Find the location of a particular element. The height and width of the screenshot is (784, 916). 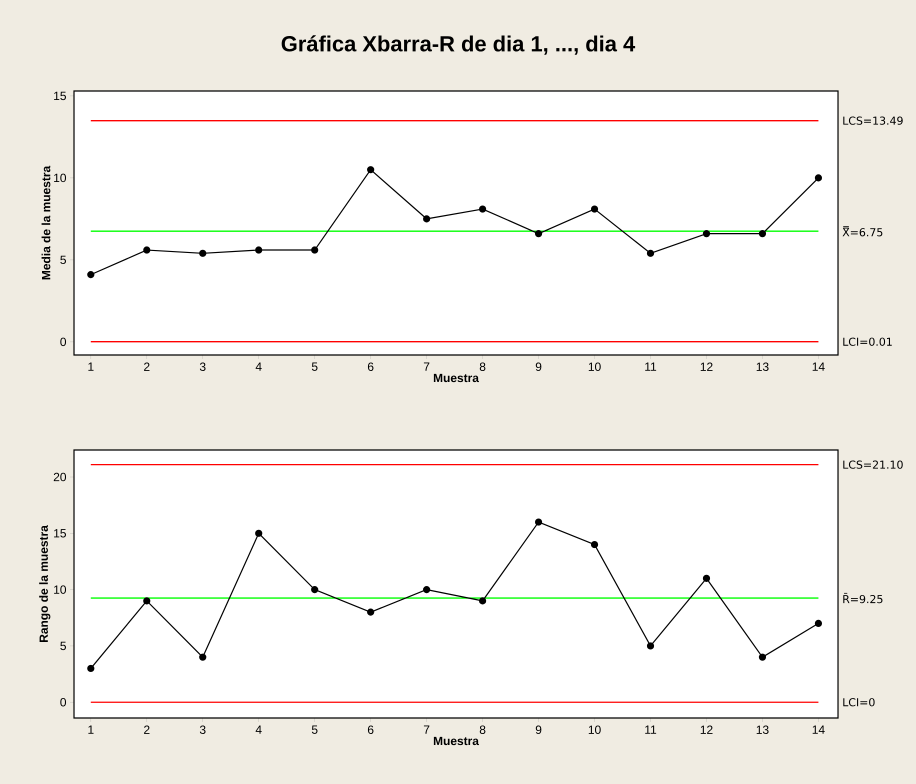

ref-line-label: LCS=13.49 is located at coordinates (873, 120).